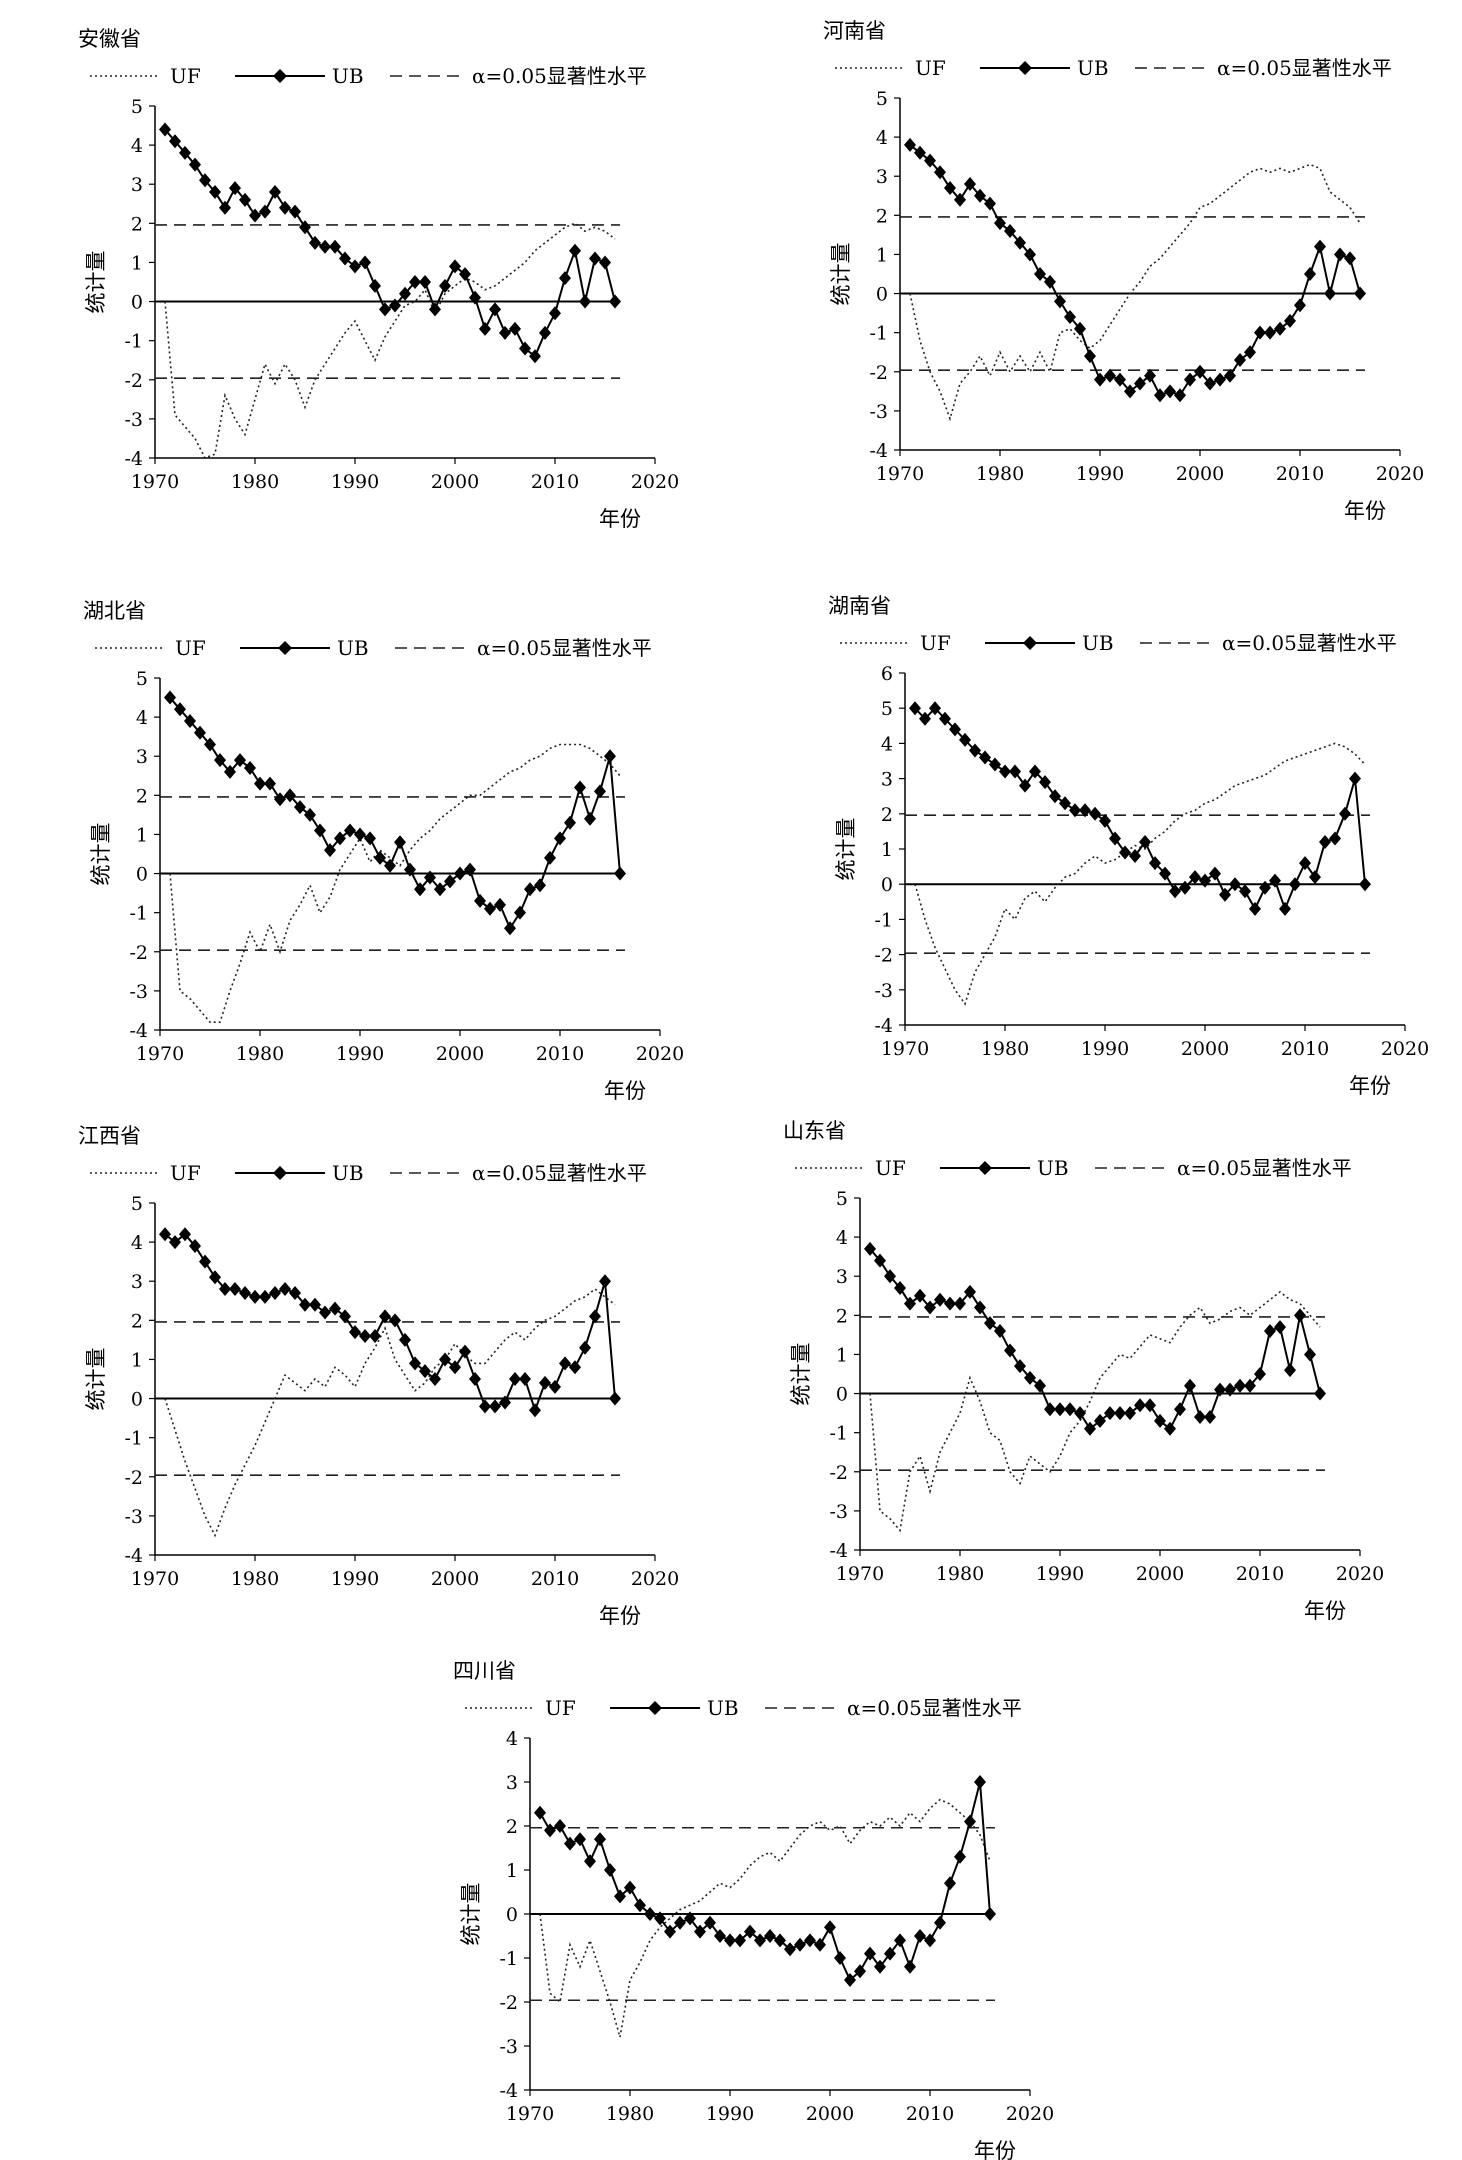 Image resolution: width=1462 pixels, height=2160 pixels. Describe the element at coordinates (142, 796) in the screenshot. I see `y-tick-label: 2` at that location.